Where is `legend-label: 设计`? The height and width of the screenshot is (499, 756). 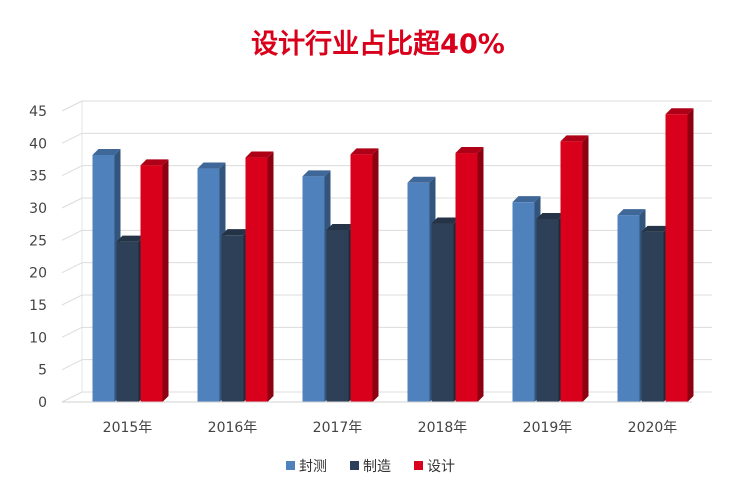 legend-label: 设计 is located at coordinates (441, 467).